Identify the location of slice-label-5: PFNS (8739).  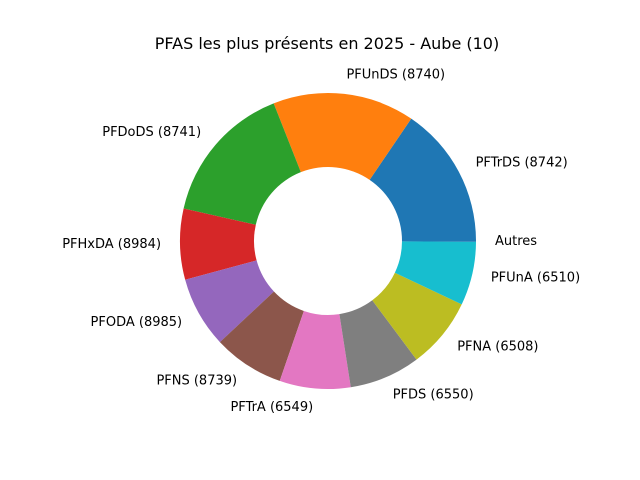
(196, 381).